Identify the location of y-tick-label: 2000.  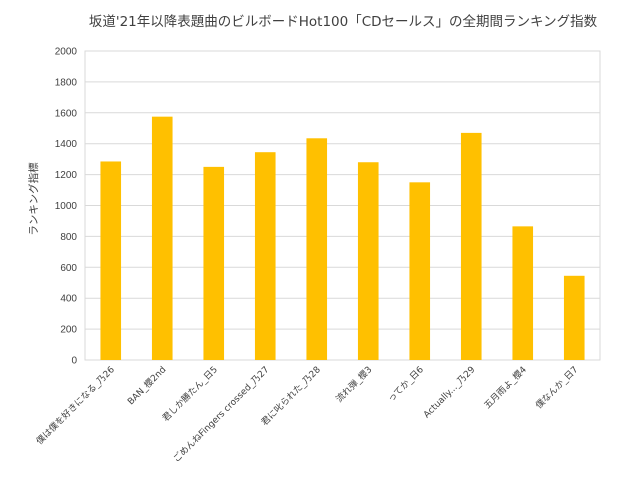
(66, 52).